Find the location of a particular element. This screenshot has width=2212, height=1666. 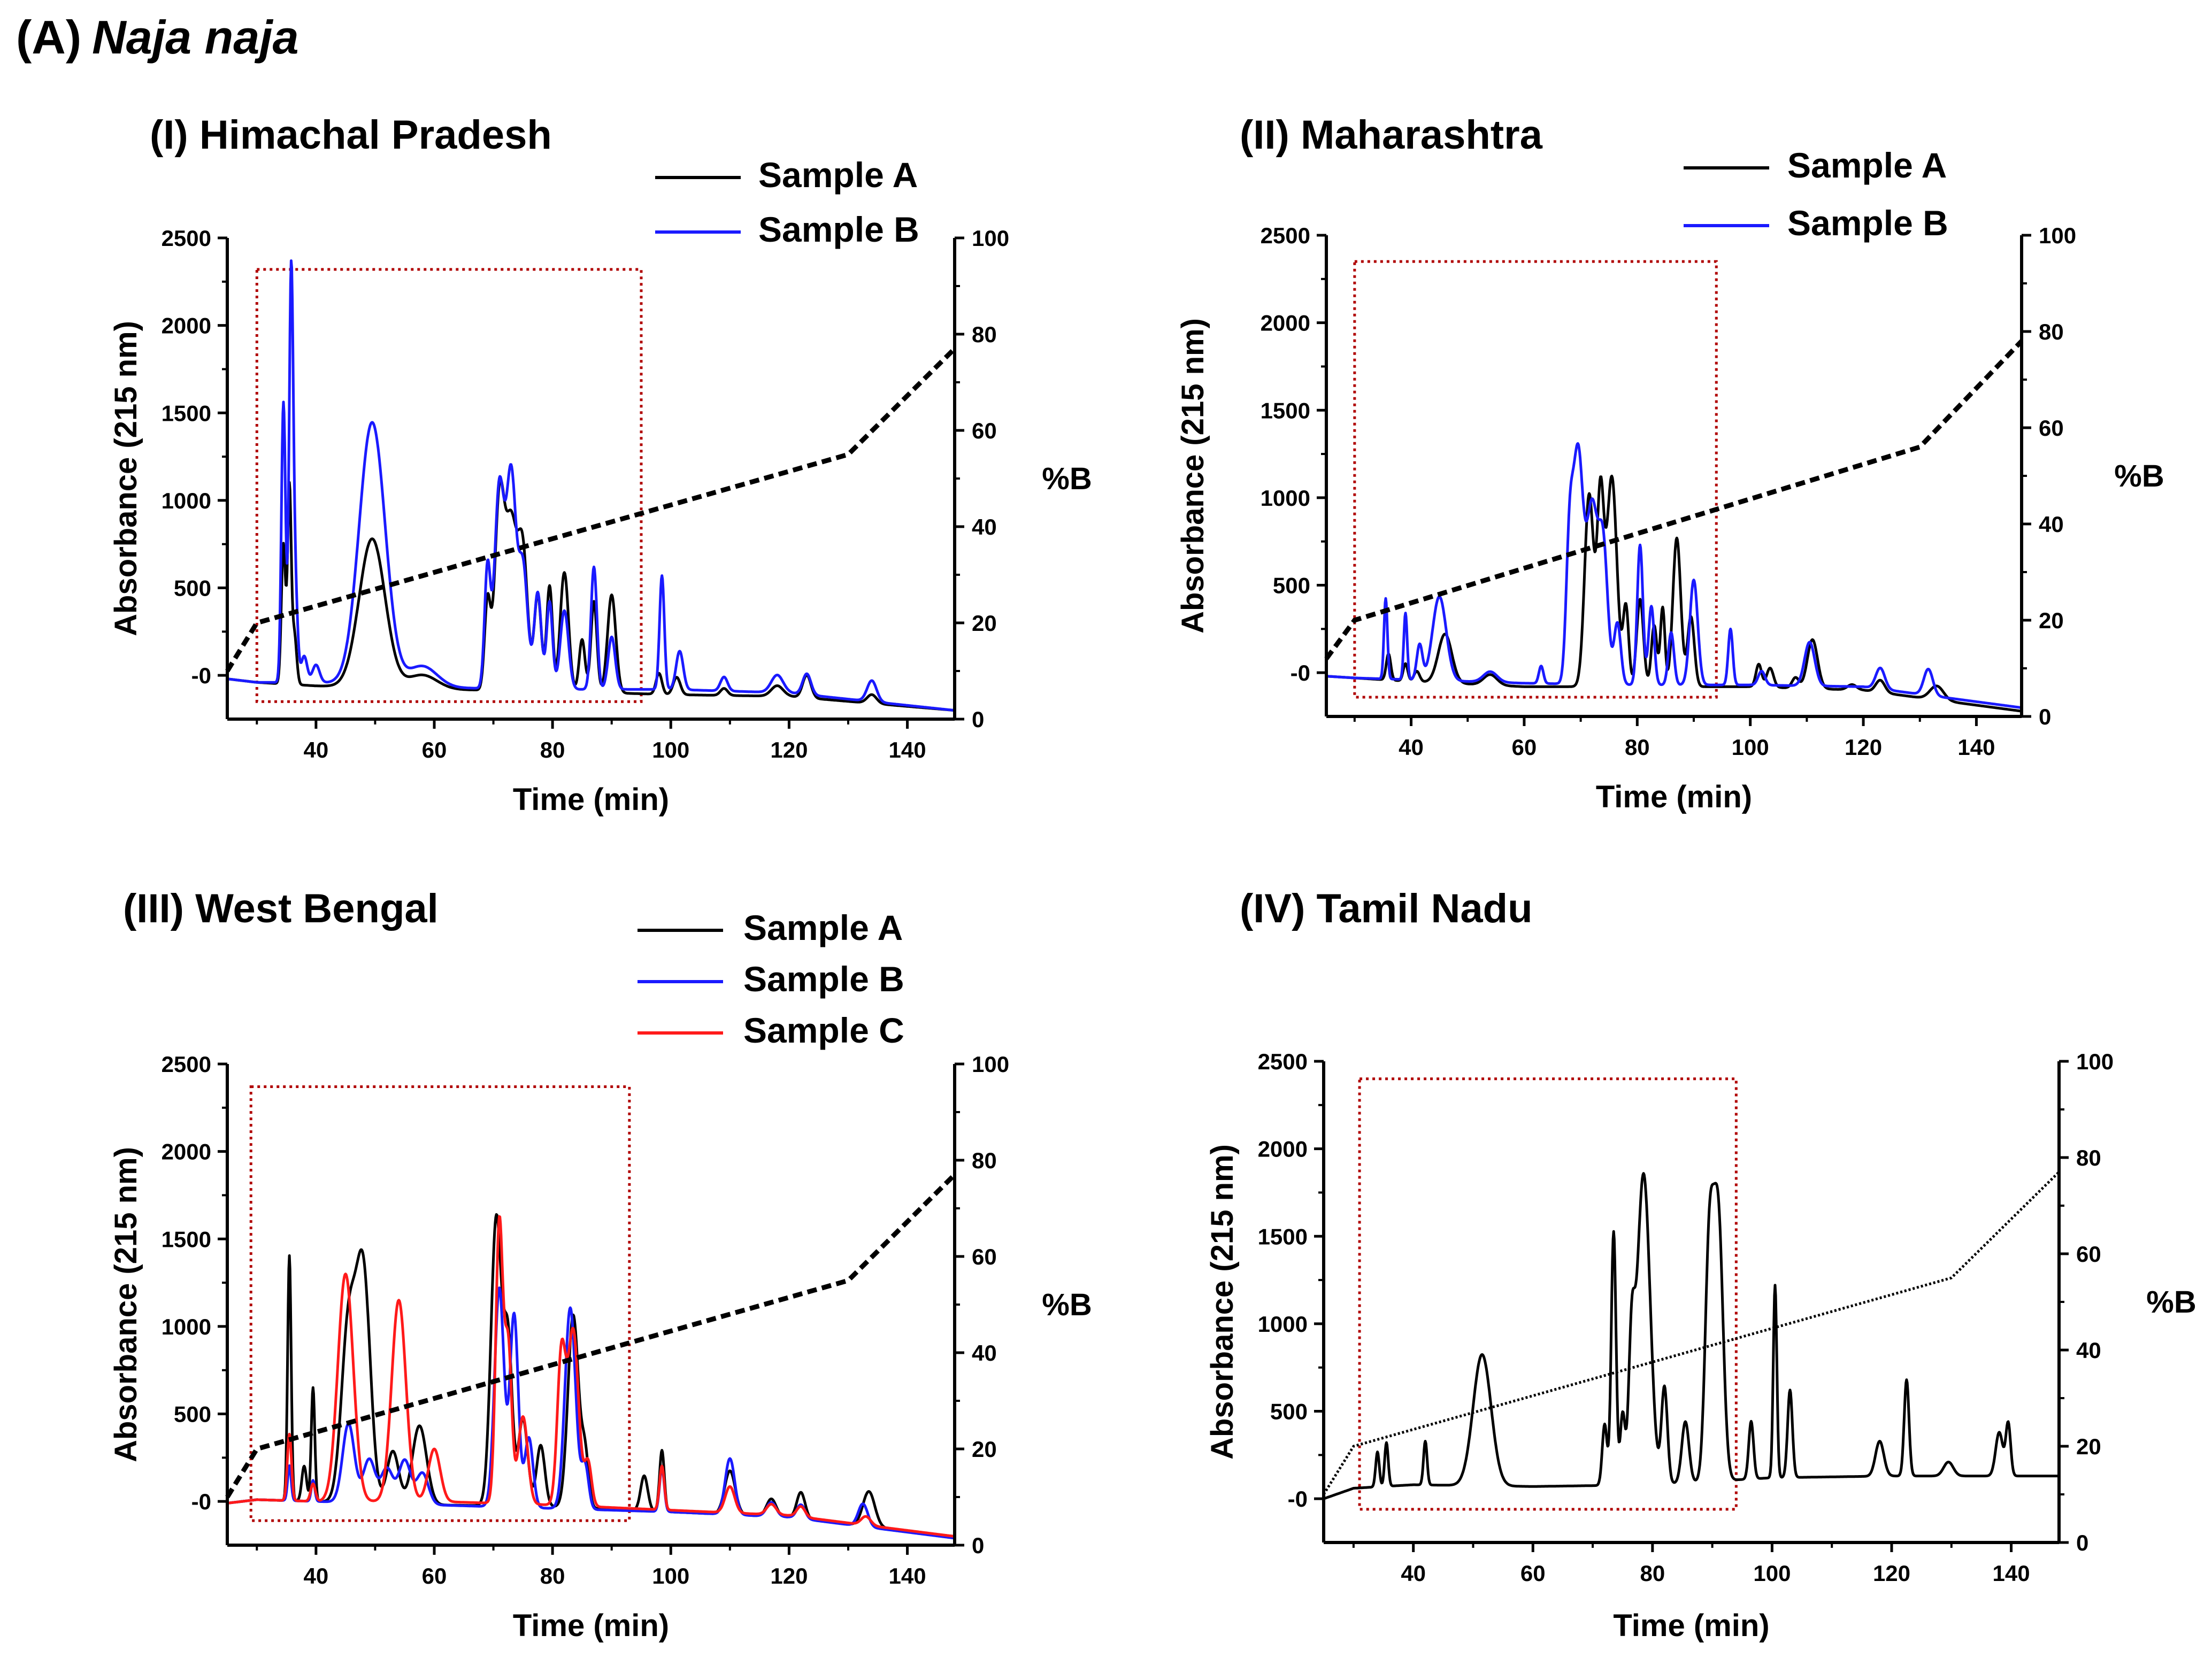

figure-title: (A) Naja naja is located at coordinates (157, 37).